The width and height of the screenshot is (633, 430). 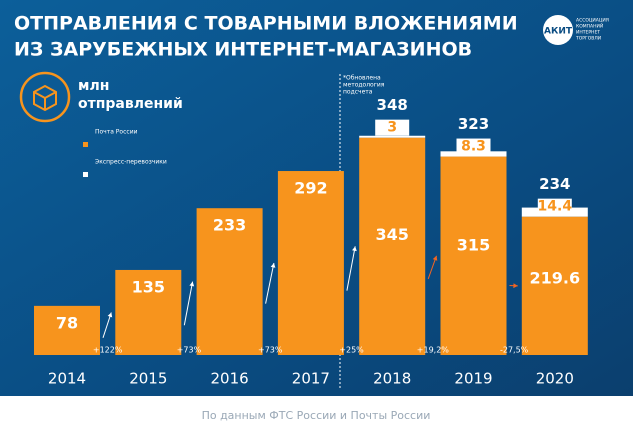 I want to click on segment-label: 3, so click(x=392, y=128).